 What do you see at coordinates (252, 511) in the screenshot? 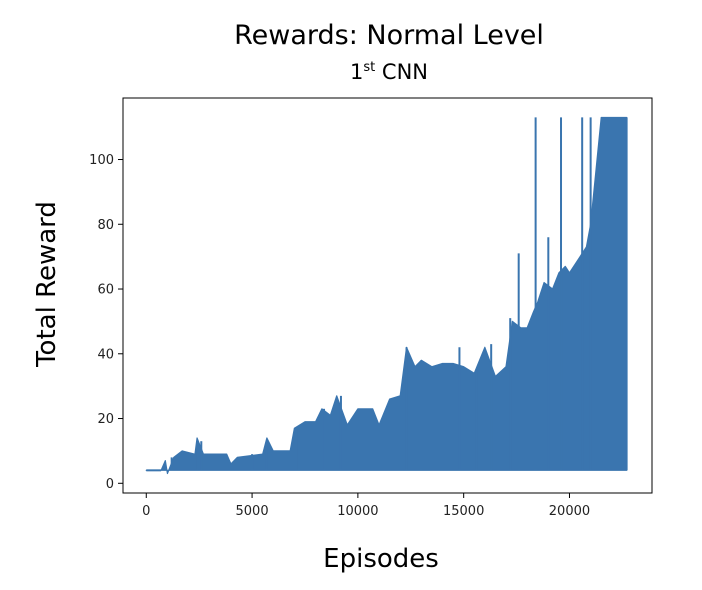
I see `x-tick-label: 5000` at bounding box center [252, 511].